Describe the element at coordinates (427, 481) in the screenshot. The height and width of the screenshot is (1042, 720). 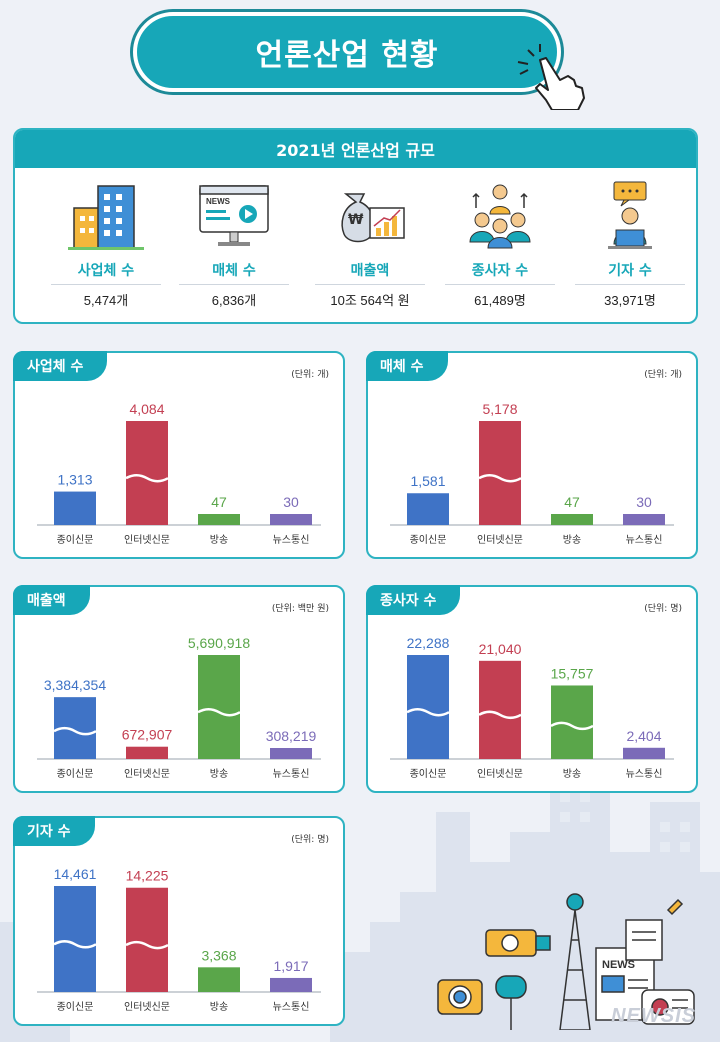
I see `data-label: 1,581` at that location.